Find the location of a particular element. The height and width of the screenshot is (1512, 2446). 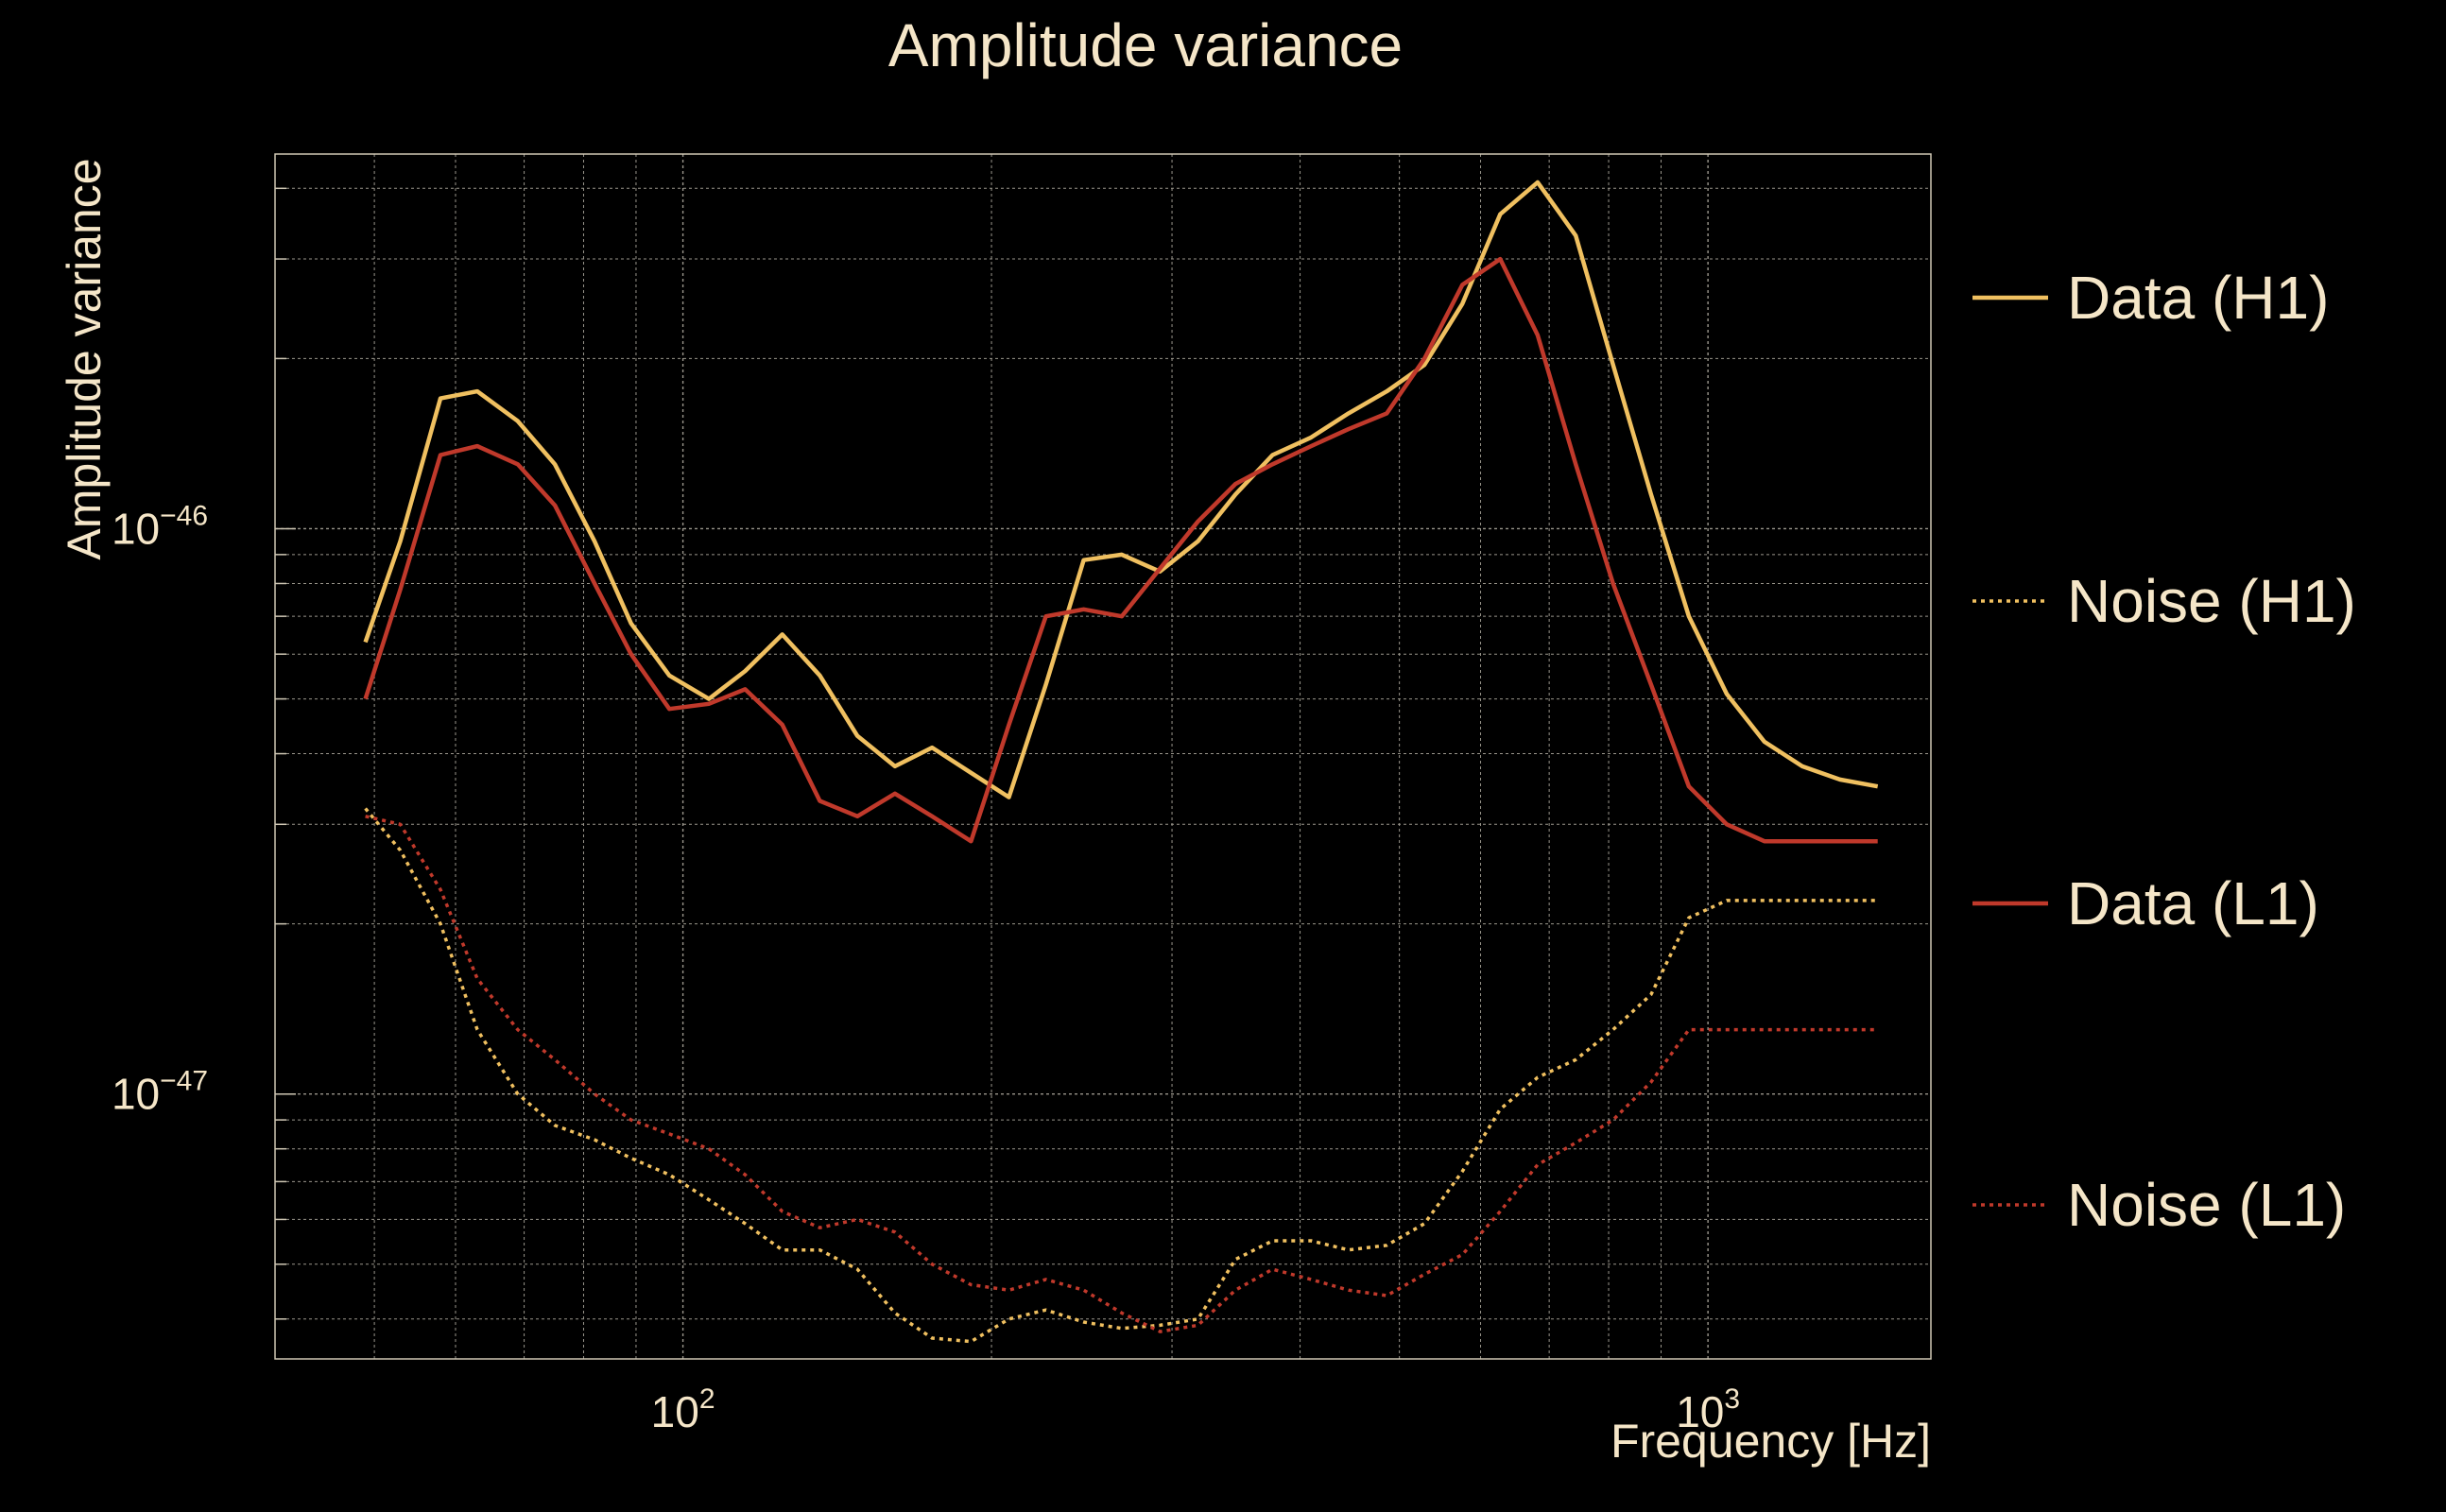

legend-label: Noise (H1) is located at coordinates (2211, 601).